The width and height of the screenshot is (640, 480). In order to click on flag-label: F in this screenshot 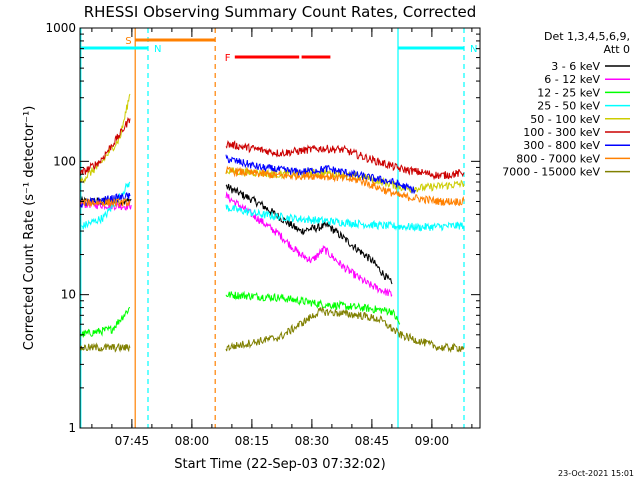, I will do `click(228, 58)`.